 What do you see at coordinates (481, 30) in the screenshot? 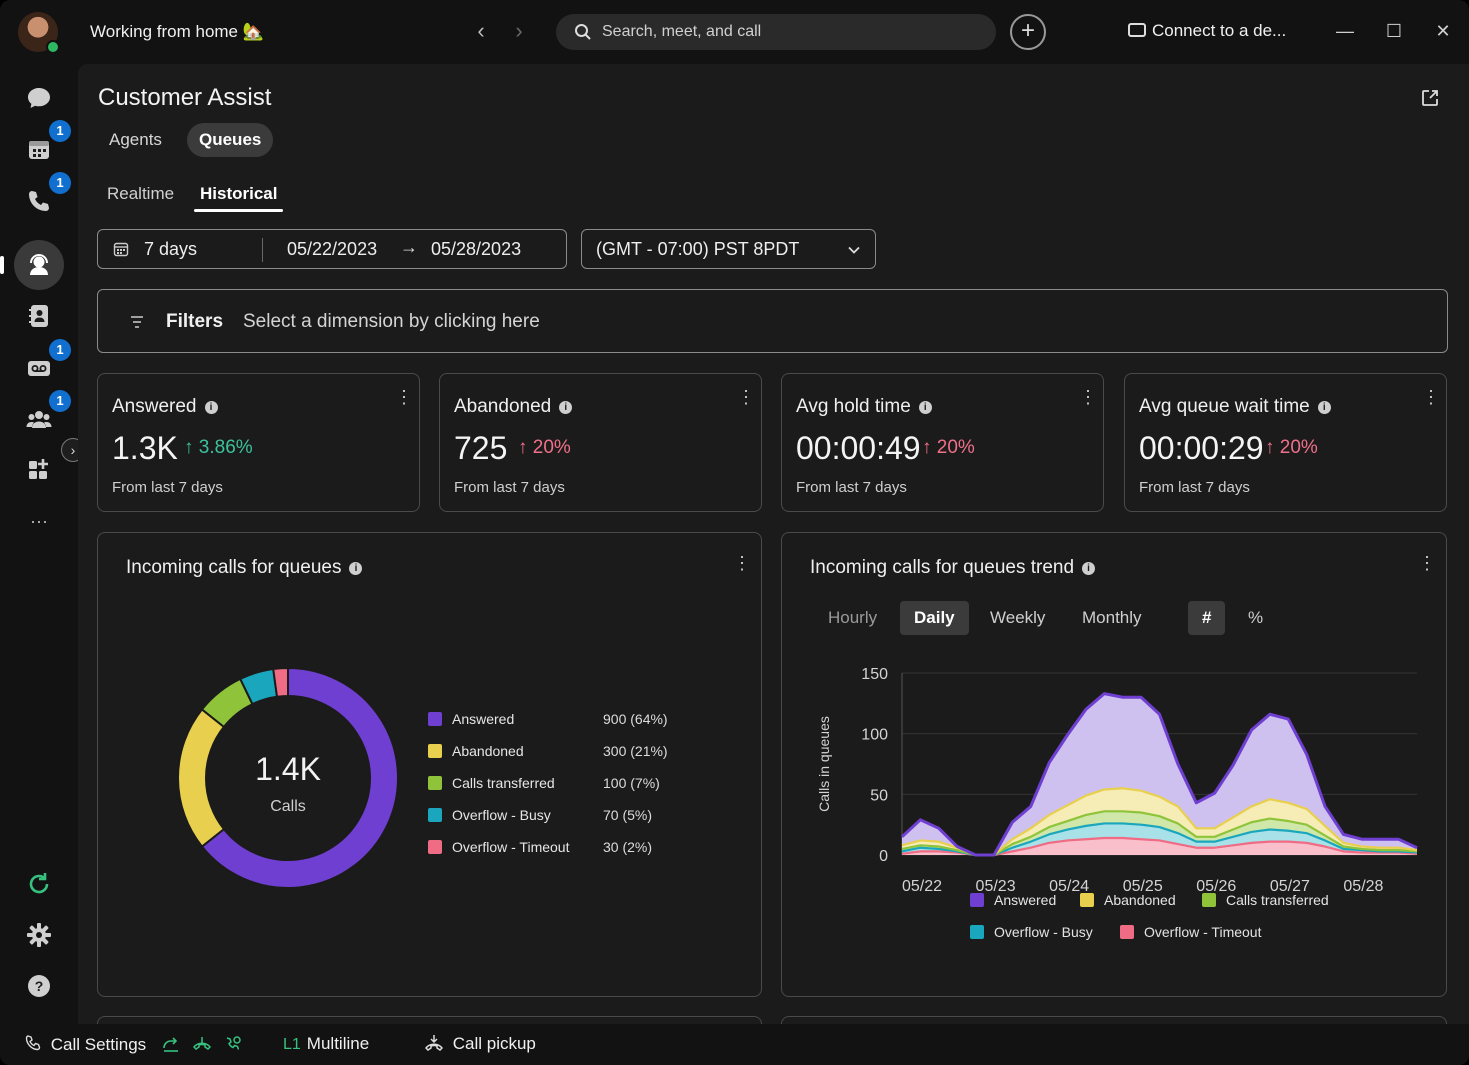
I see `back-button: ‹` at bounding box center [481, 30].